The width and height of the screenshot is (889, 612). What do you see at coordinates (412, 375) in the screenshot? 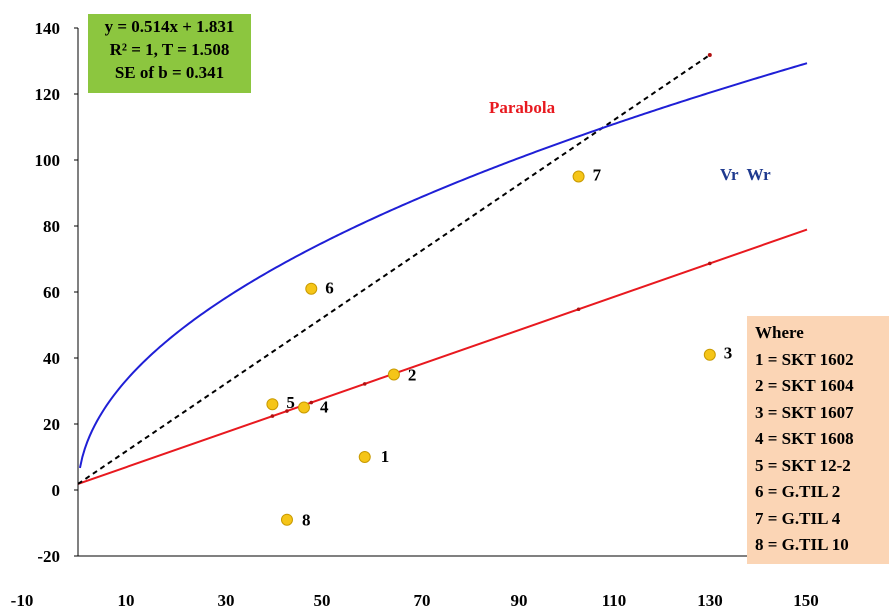
I see `data-point-label: 2` at bounding box center [412, 375].